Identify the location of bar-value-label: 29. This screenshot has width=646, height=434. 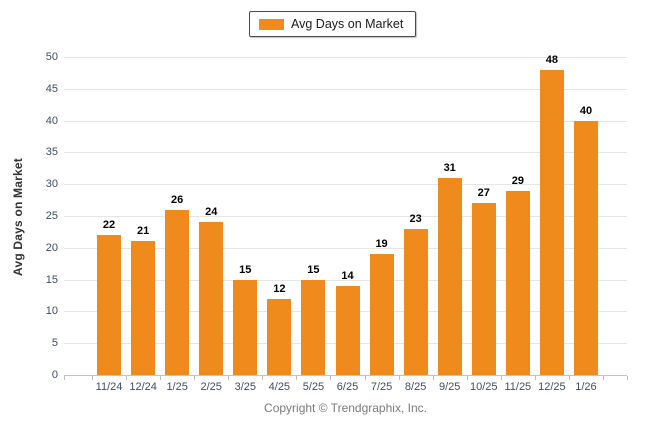
(517, 180).